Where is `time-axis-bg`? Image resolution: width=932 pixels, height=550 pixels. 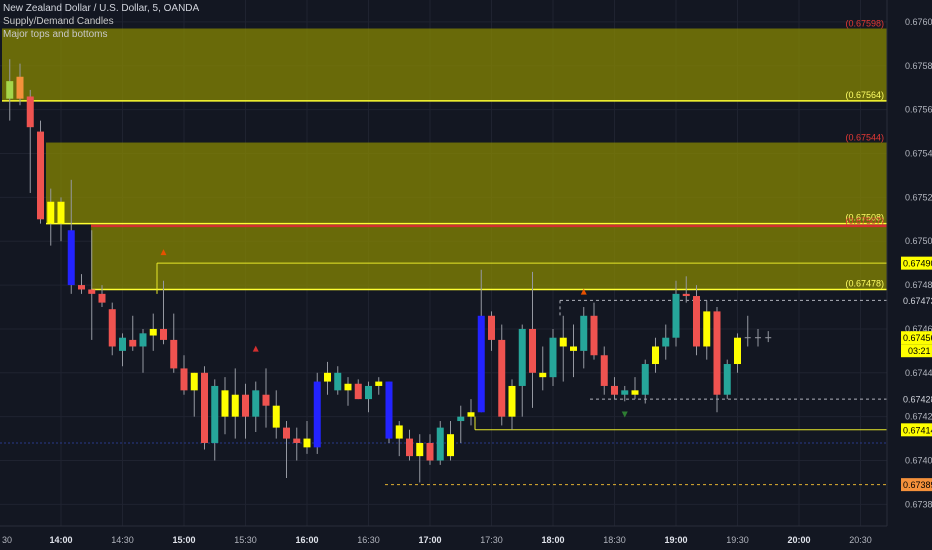 time-axis-bg is located at coordinates (466, 538).